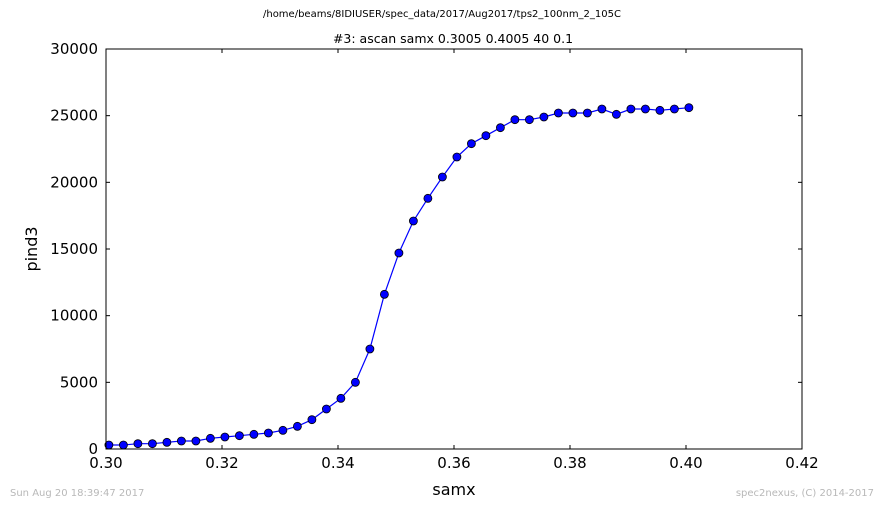 This screenshot has height=509, width=884. What do you see at coordinates (74, 49) in the screenshot?
I see `y-tick-label: 30000` at bounding box center [74, 49].